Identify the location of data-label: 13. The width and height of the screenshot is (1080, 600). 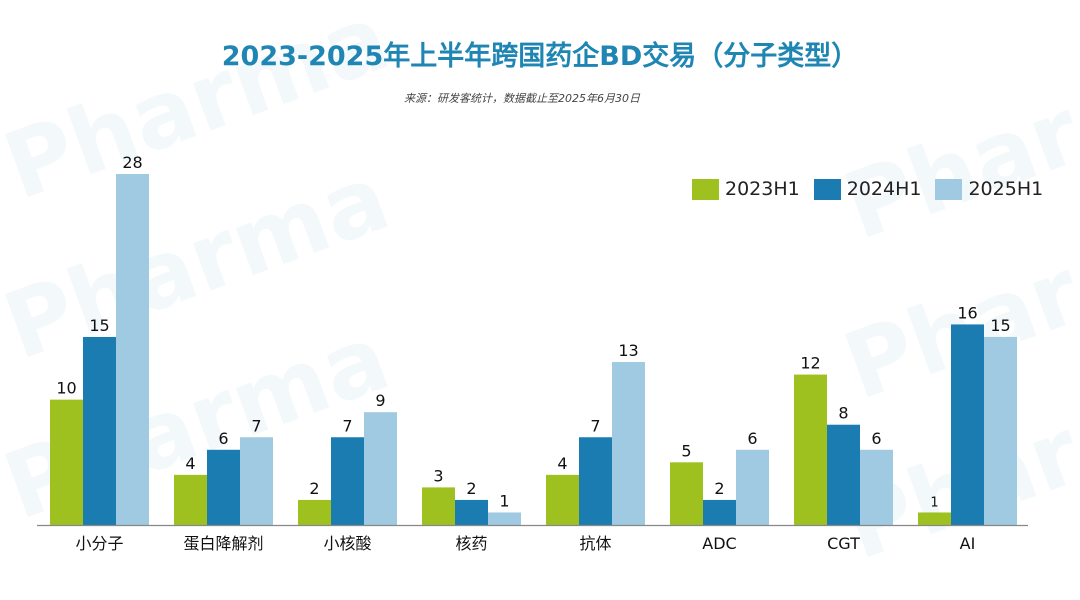
(628, 350).